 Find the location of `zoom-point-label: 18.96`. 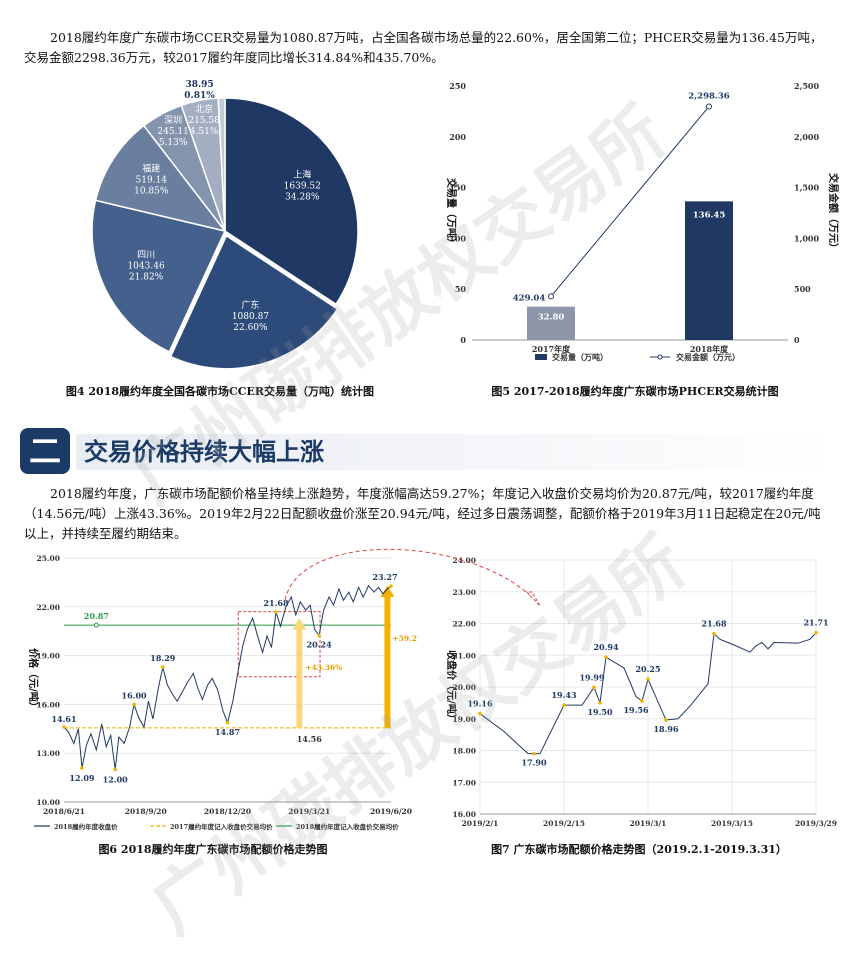

zoom-point-label: 18.96 is located at coordinates (665, 729).